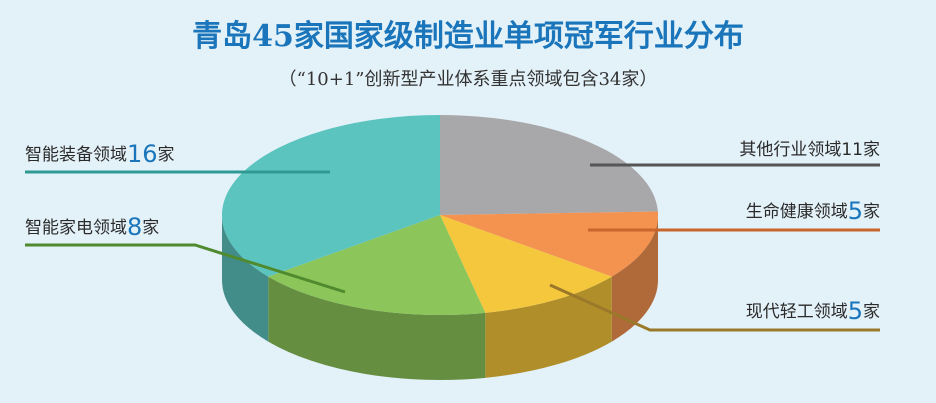 This screenshot has width=936, height=403. What do you see at coordinates (76, 228) in the screenshot?
I see `category-label: 智能家电领域` at bounding box center [76, 228].